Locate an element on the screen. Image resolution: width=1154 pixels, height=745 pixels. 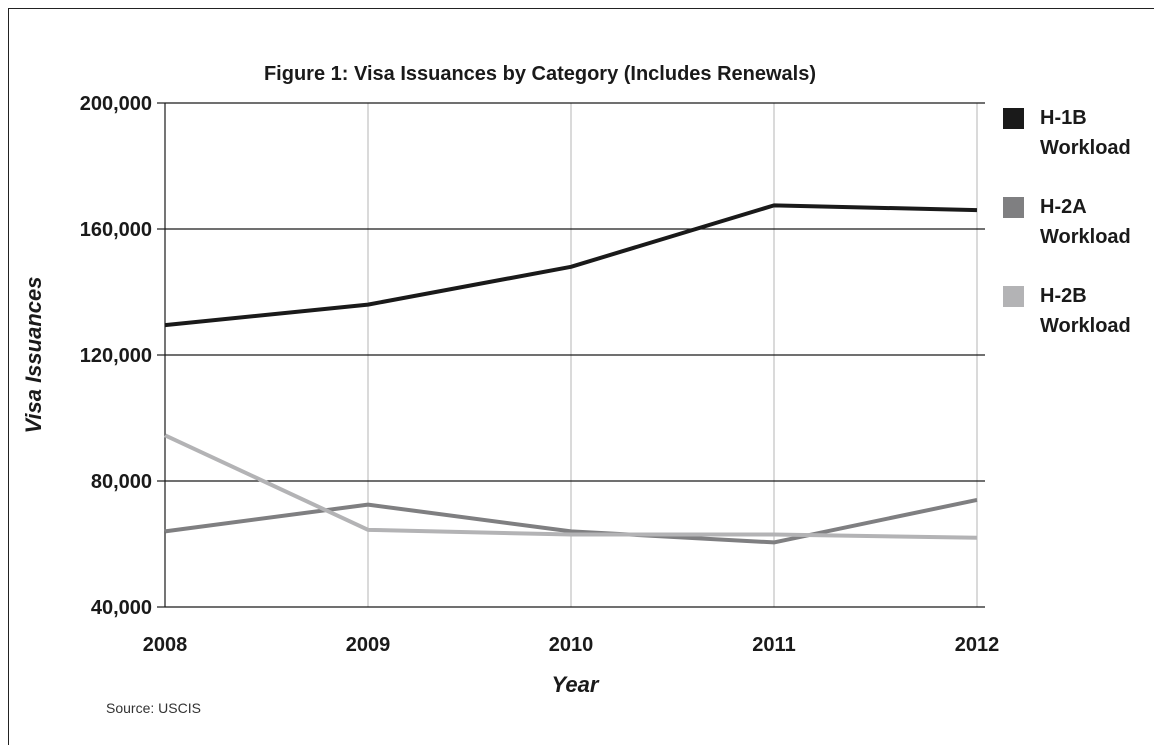
y-tick-label: 160,000 is located at coordinates (116, 230).